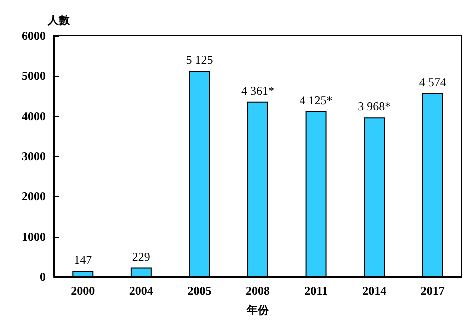  What do you see at coordinates (34, 157) in the screenshot?
I see `y-tick-label: 3000` at bounding box center [34, 157].